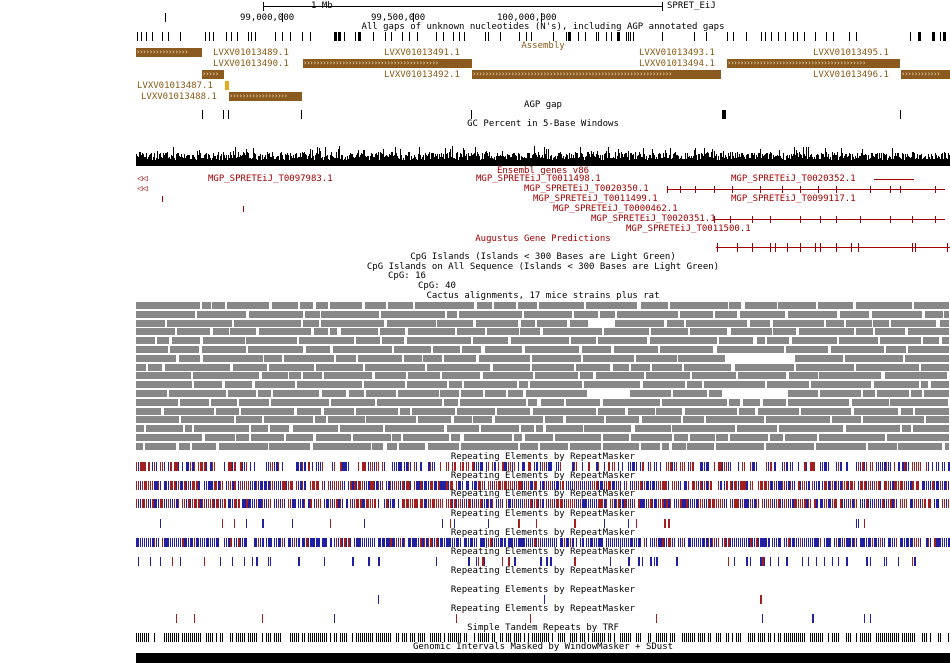  I want to click on assembly-label: LVXV01013492.1, so click(422, 75).